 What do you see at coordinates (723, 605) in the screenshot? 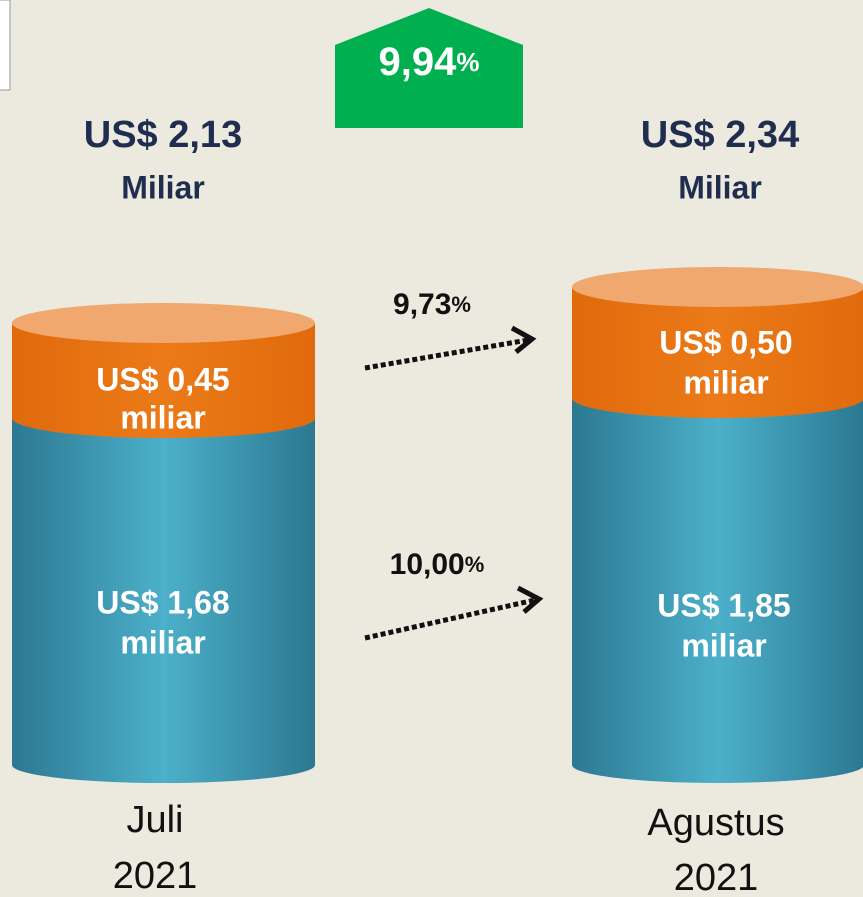
I see `bottom-amount: US$ 1,85` at bounding box center [723, 605].